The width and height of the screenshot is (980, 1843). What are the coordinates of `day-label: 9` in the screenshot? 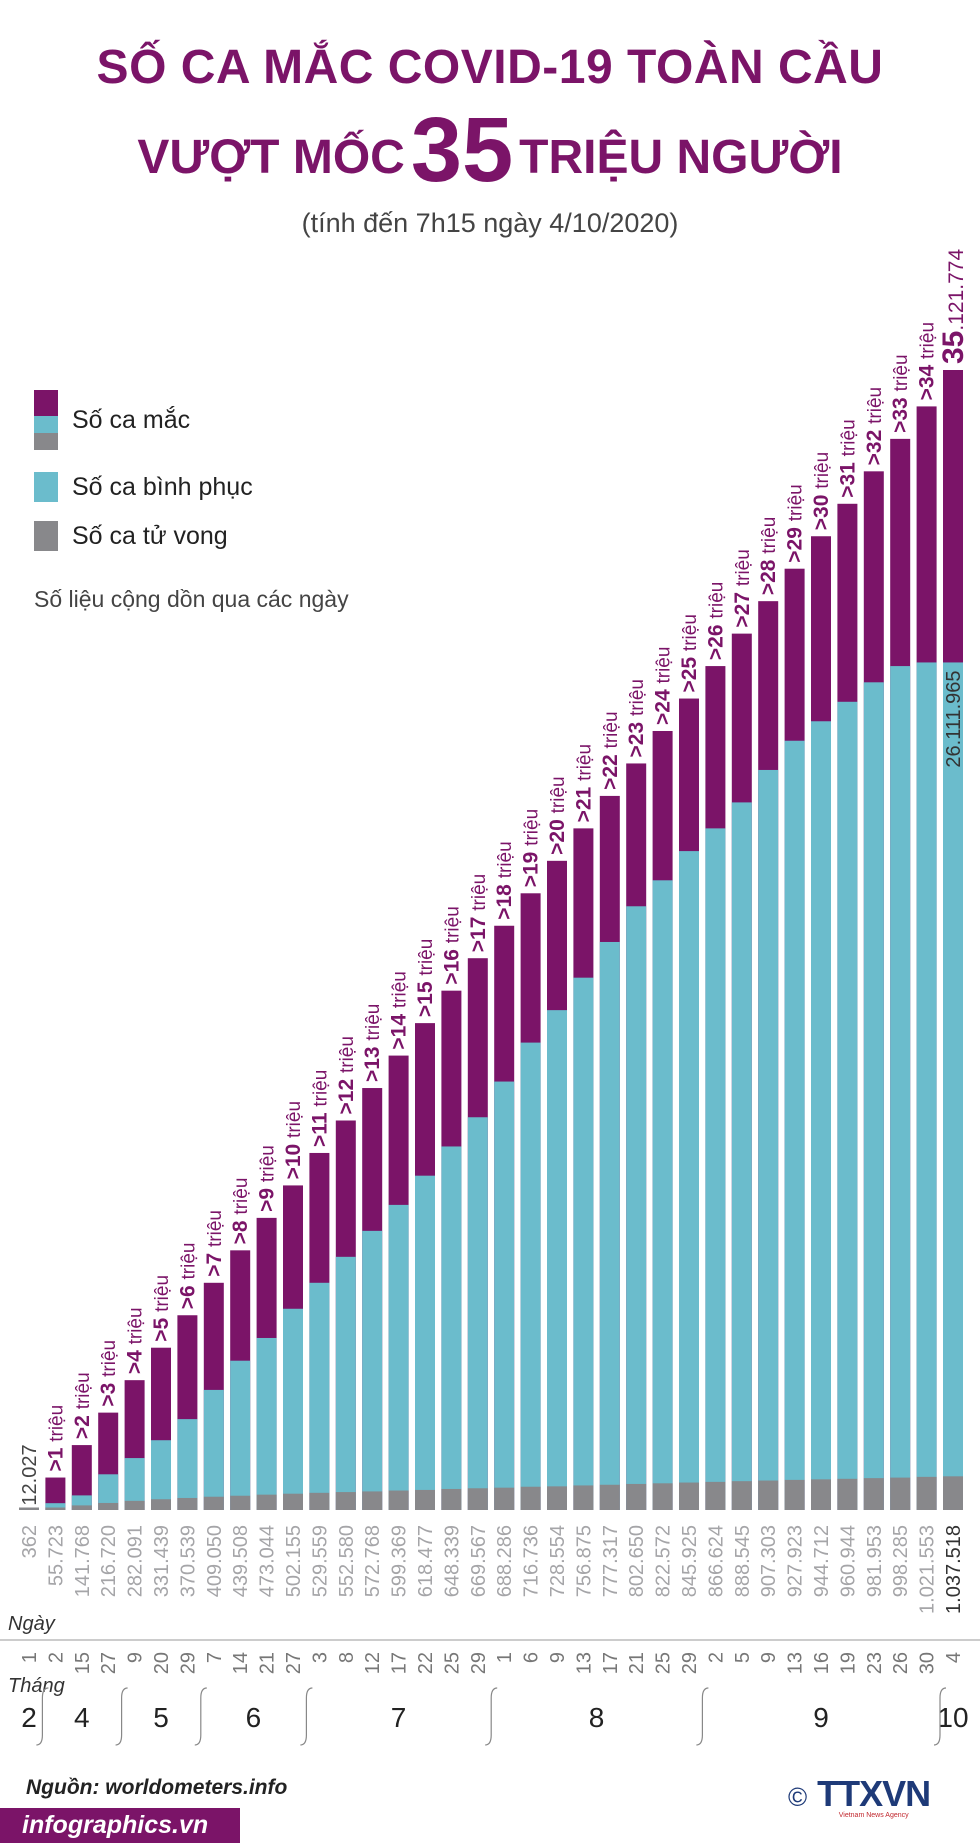 It's located at (136, 1657).